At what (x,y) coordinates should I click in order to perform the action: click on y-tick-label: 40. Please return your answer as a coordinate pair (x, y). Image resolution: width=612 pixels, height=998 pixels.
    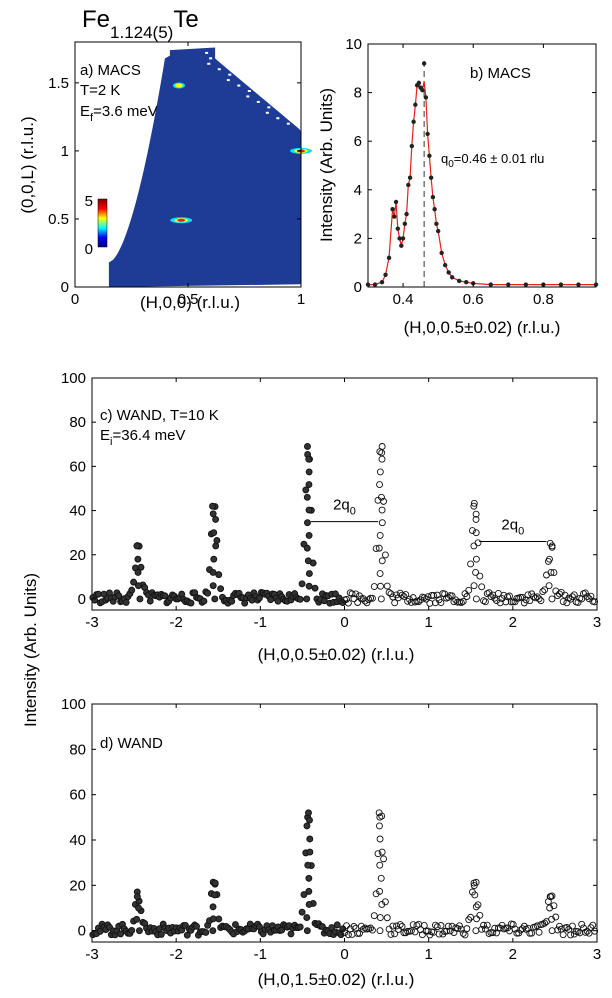
    Looking at the image, I should click on (77, 511).